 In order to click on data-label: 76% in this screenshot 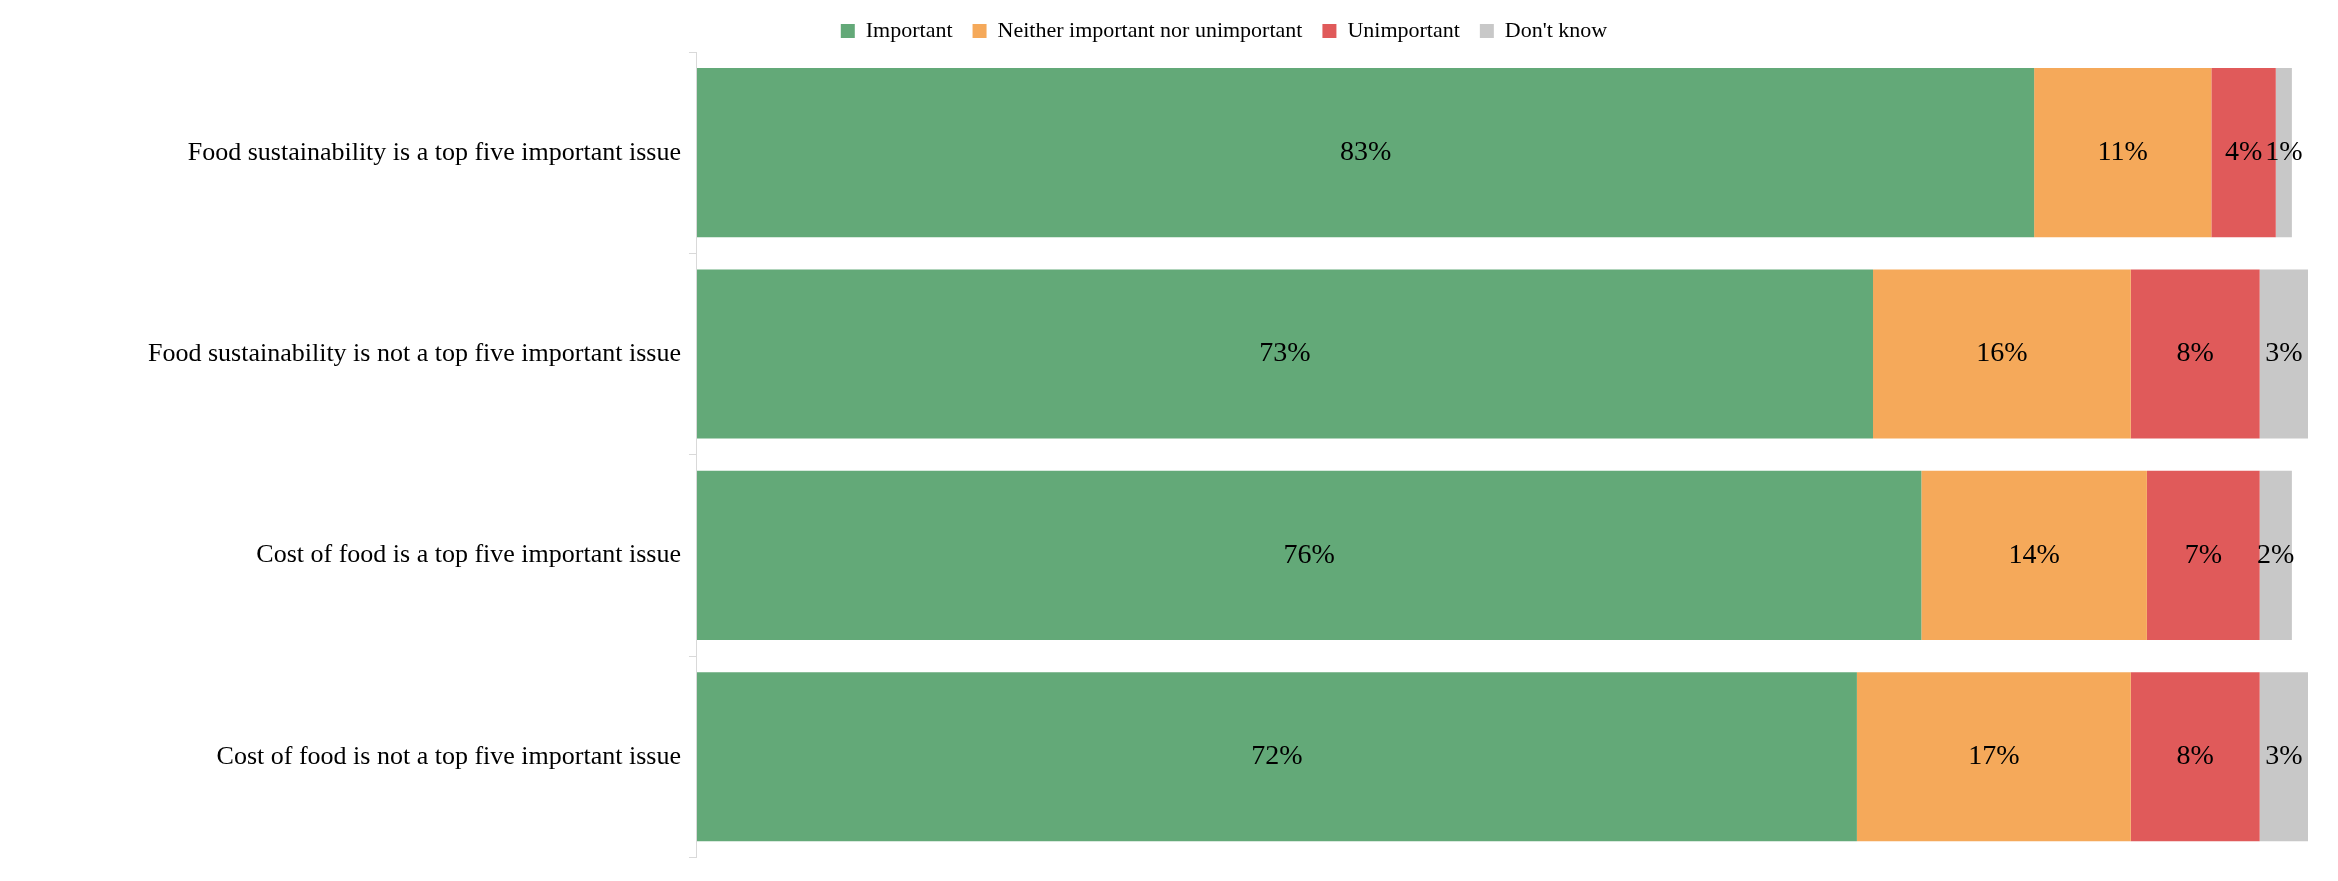, I will do `click(1309, 553)`.